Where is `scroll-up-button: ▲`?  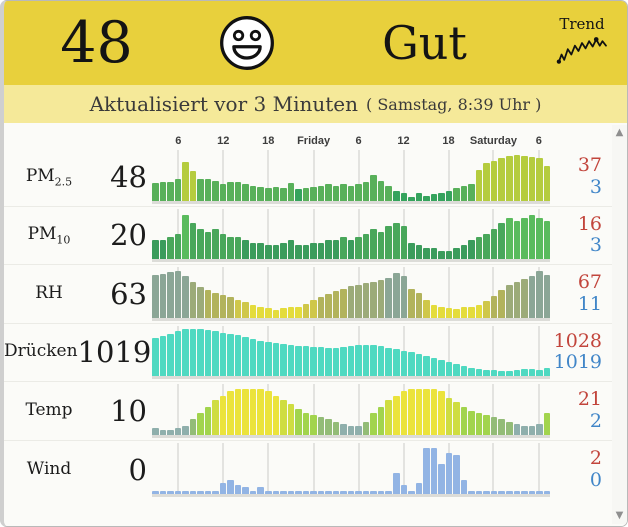 scroll-up-button: ▲ is located at coordinates (619, 133).